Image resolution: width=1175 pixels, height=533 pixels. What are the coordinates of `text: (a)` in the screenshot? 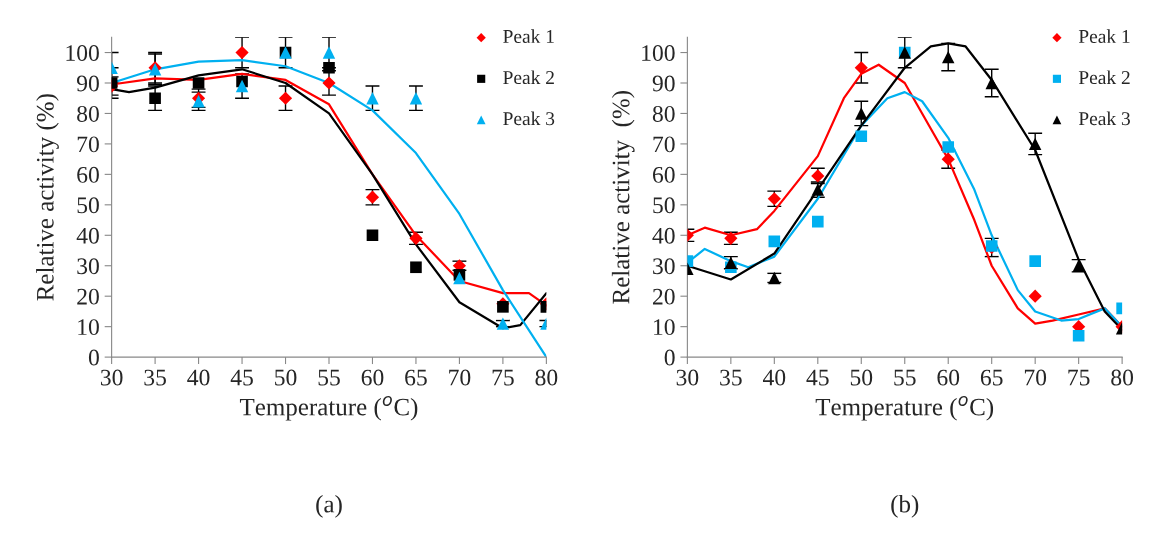 It's located at (329, 506).